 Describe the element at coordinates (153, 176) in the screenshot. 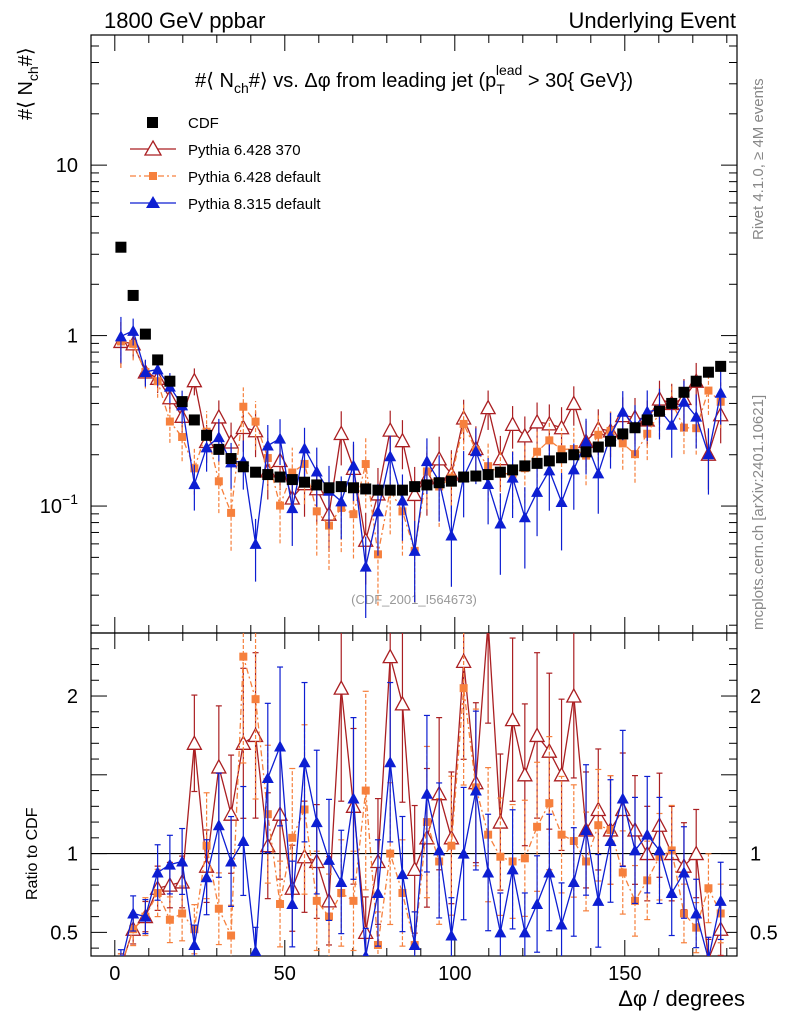

I see `legend-marker-p6-default` at that location.